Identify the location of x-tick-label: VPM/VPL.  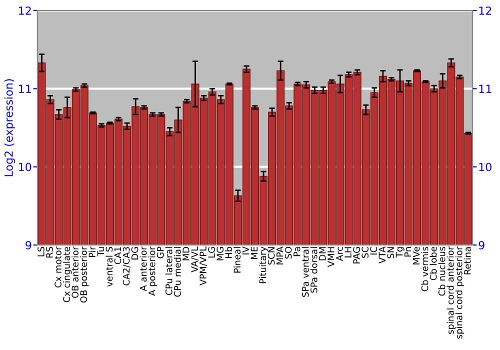
(204, 266).